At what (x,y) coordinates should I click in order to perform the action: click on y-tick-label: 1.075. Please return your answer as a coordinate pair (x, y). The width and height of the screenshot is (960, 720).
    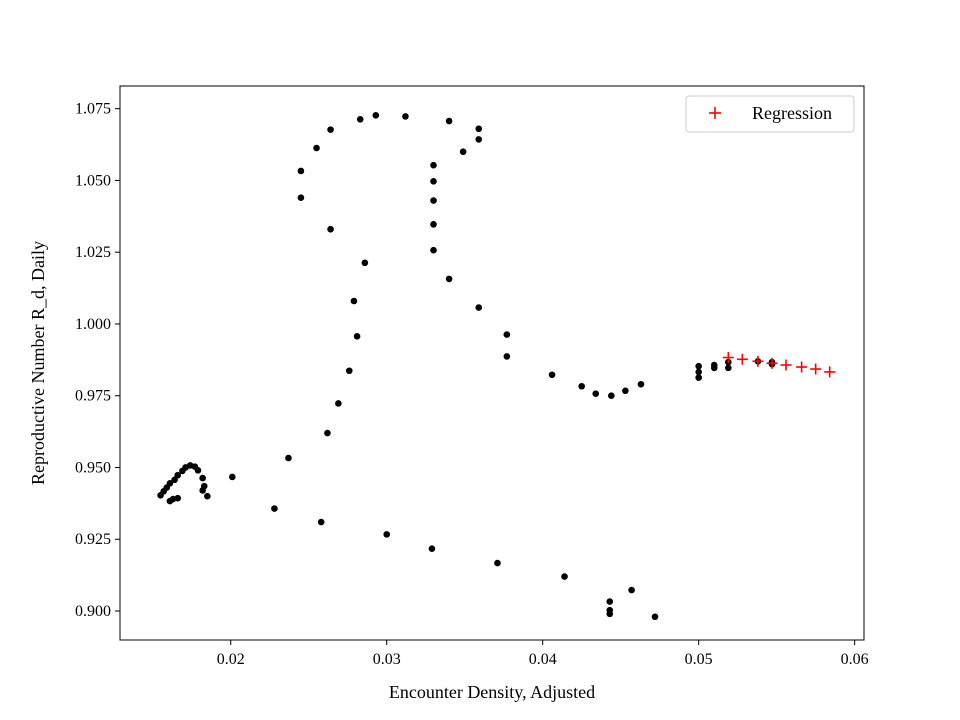
    Looking at the image, I should click on (93, 109).